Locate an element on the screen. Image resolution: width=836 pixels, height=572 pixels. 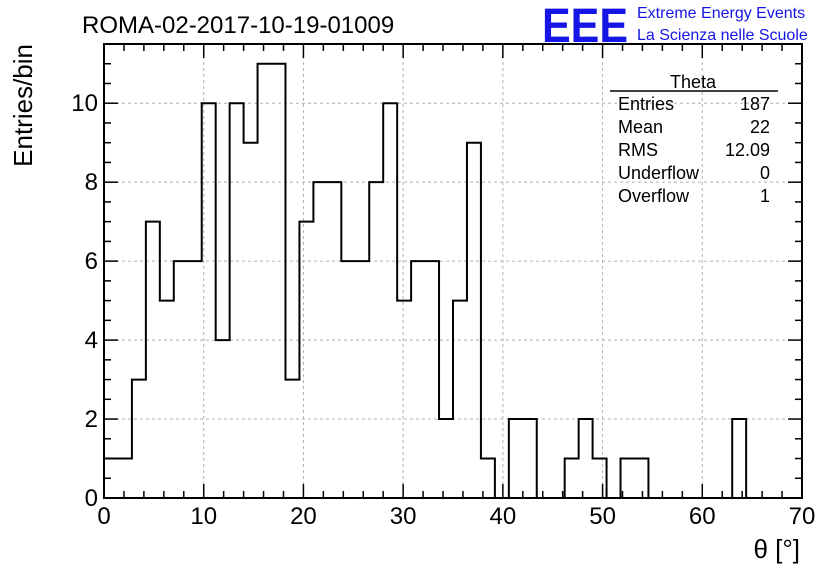
x-tick-labels: 0 10 20 30 40 50 60 70 is located at coordinates (456, 516).